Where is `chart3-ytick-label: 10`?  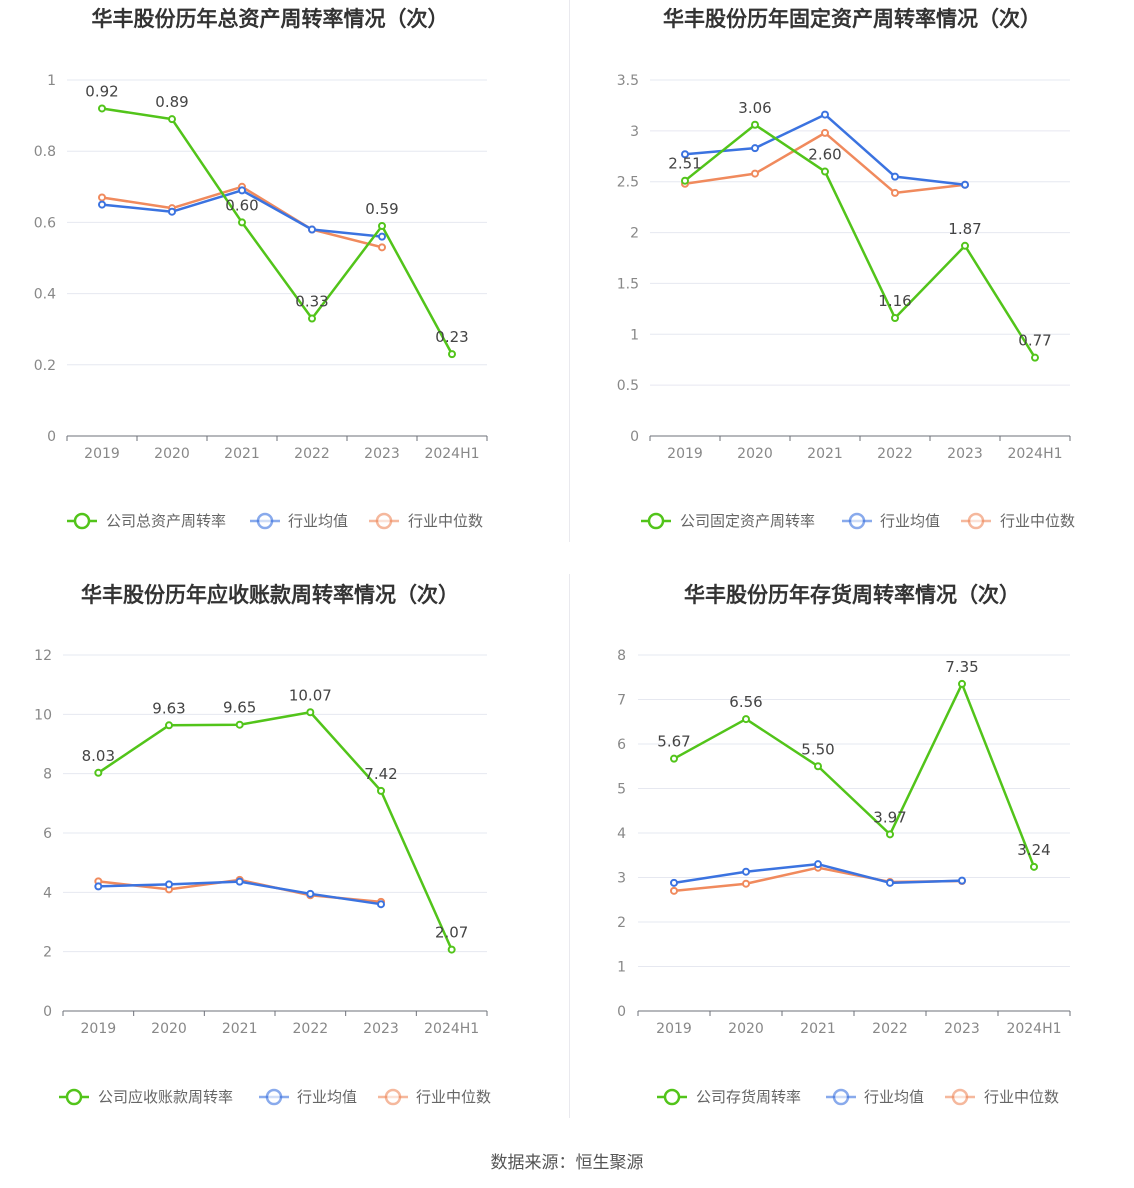
chart3-ytick-label: 10 is located at coordinates (43, 715).